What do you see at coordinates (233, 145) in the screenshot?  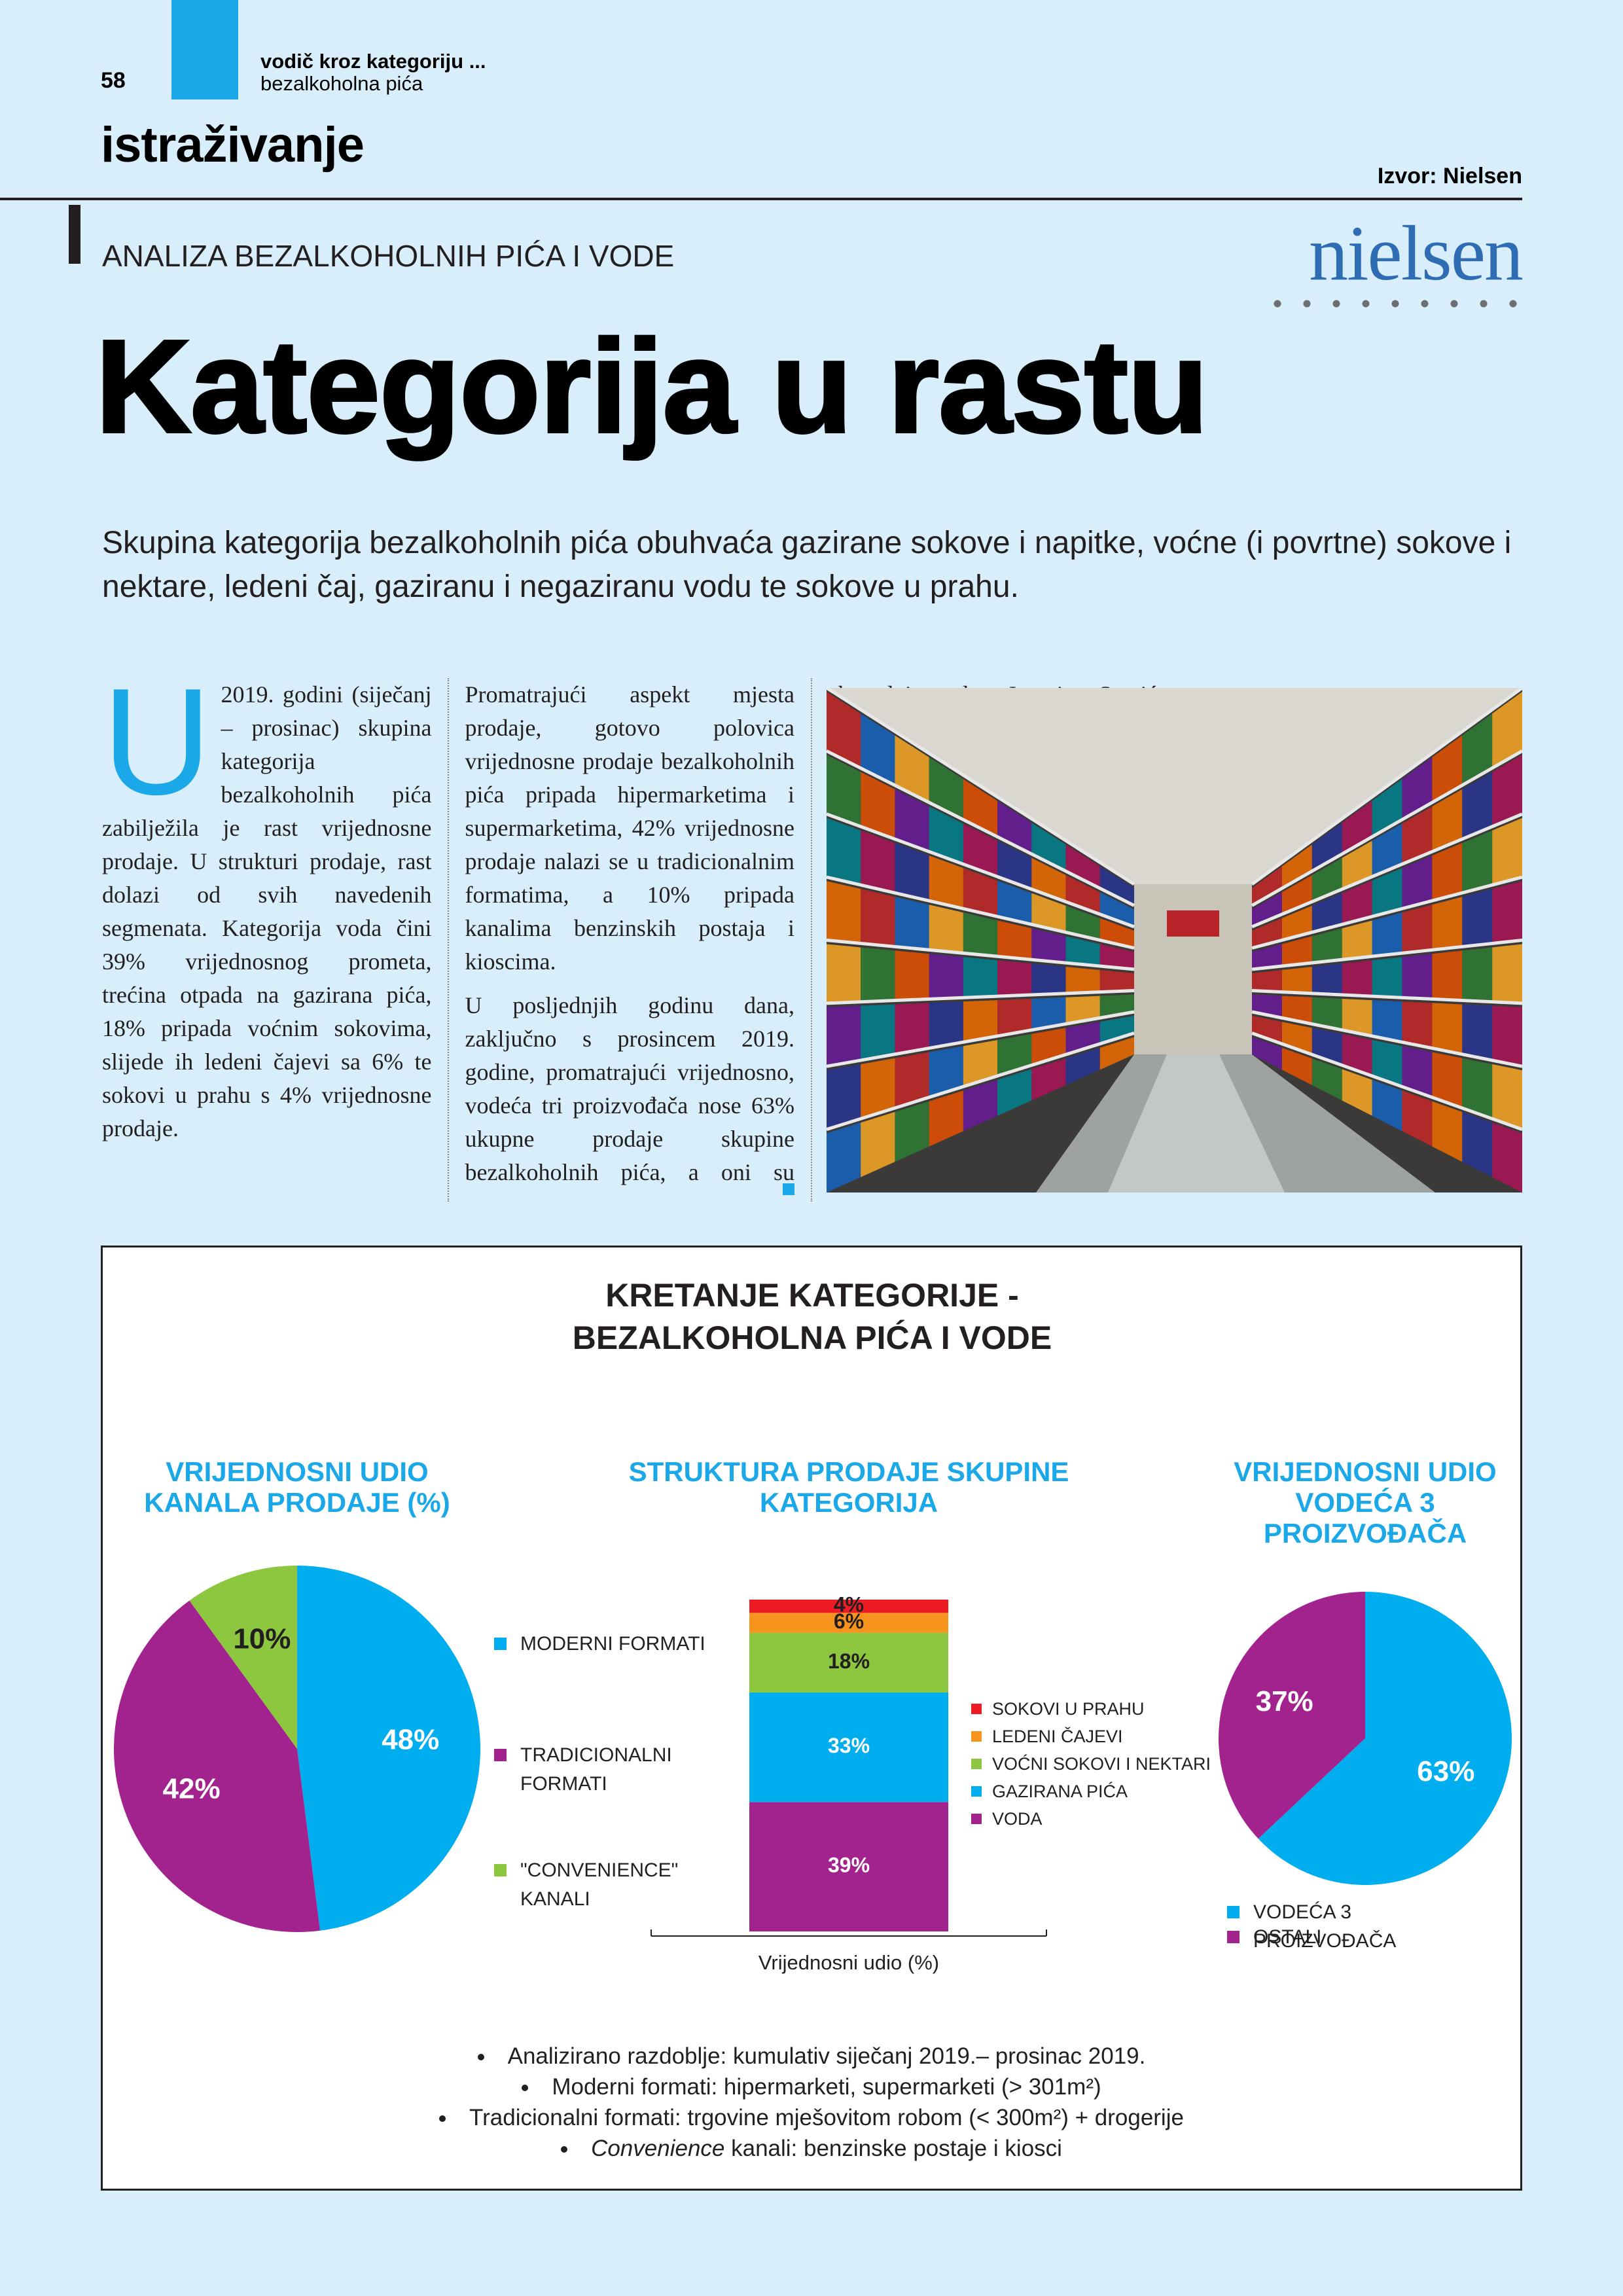 I see `section-title: istraživanje` at bounding box center [233, 145].